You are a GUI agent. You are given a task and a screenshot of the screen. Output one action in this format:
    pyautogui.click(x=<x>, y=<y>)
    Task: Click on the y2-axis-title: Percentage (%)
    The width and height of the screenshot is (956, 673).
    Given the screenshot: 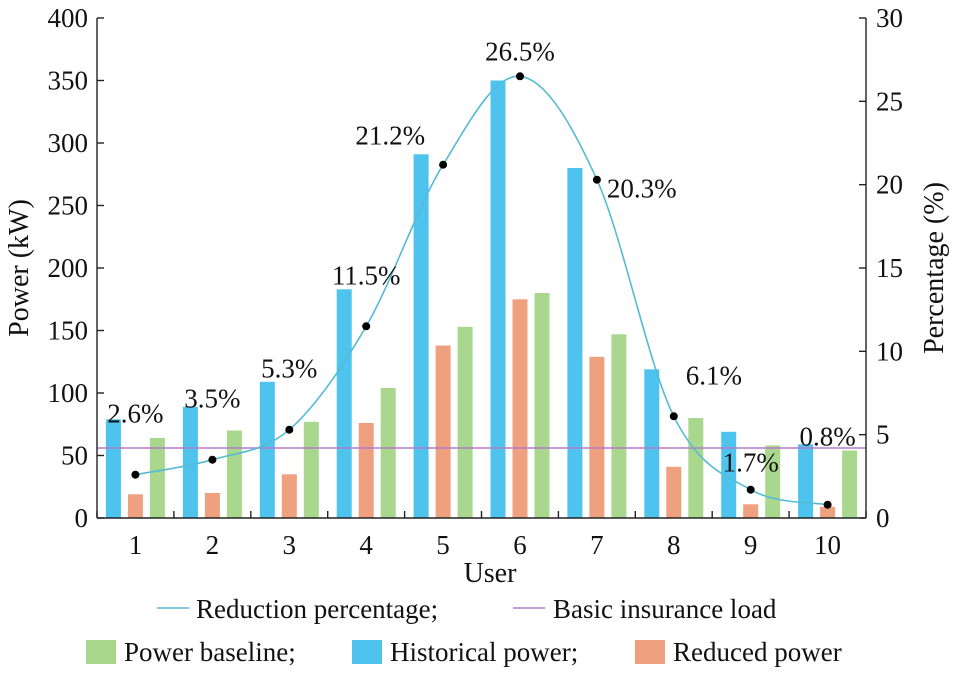 What is the action you would take?
    pyautogui.click(x=934, y=268)
    